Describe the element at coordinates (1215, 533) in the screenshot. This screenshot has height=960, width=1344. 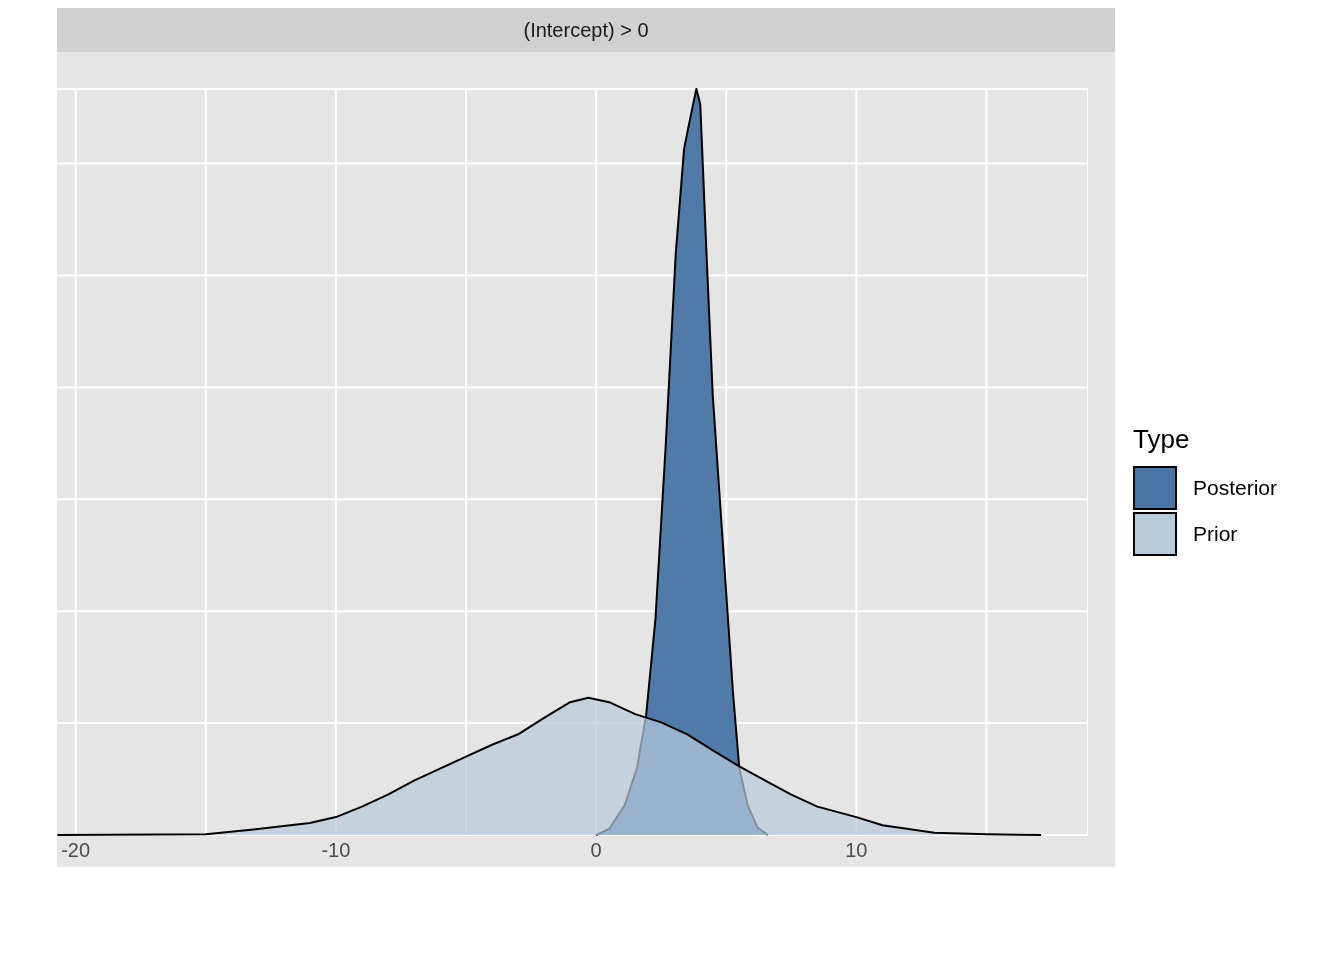
I see `legend-label: Prior` at that location.